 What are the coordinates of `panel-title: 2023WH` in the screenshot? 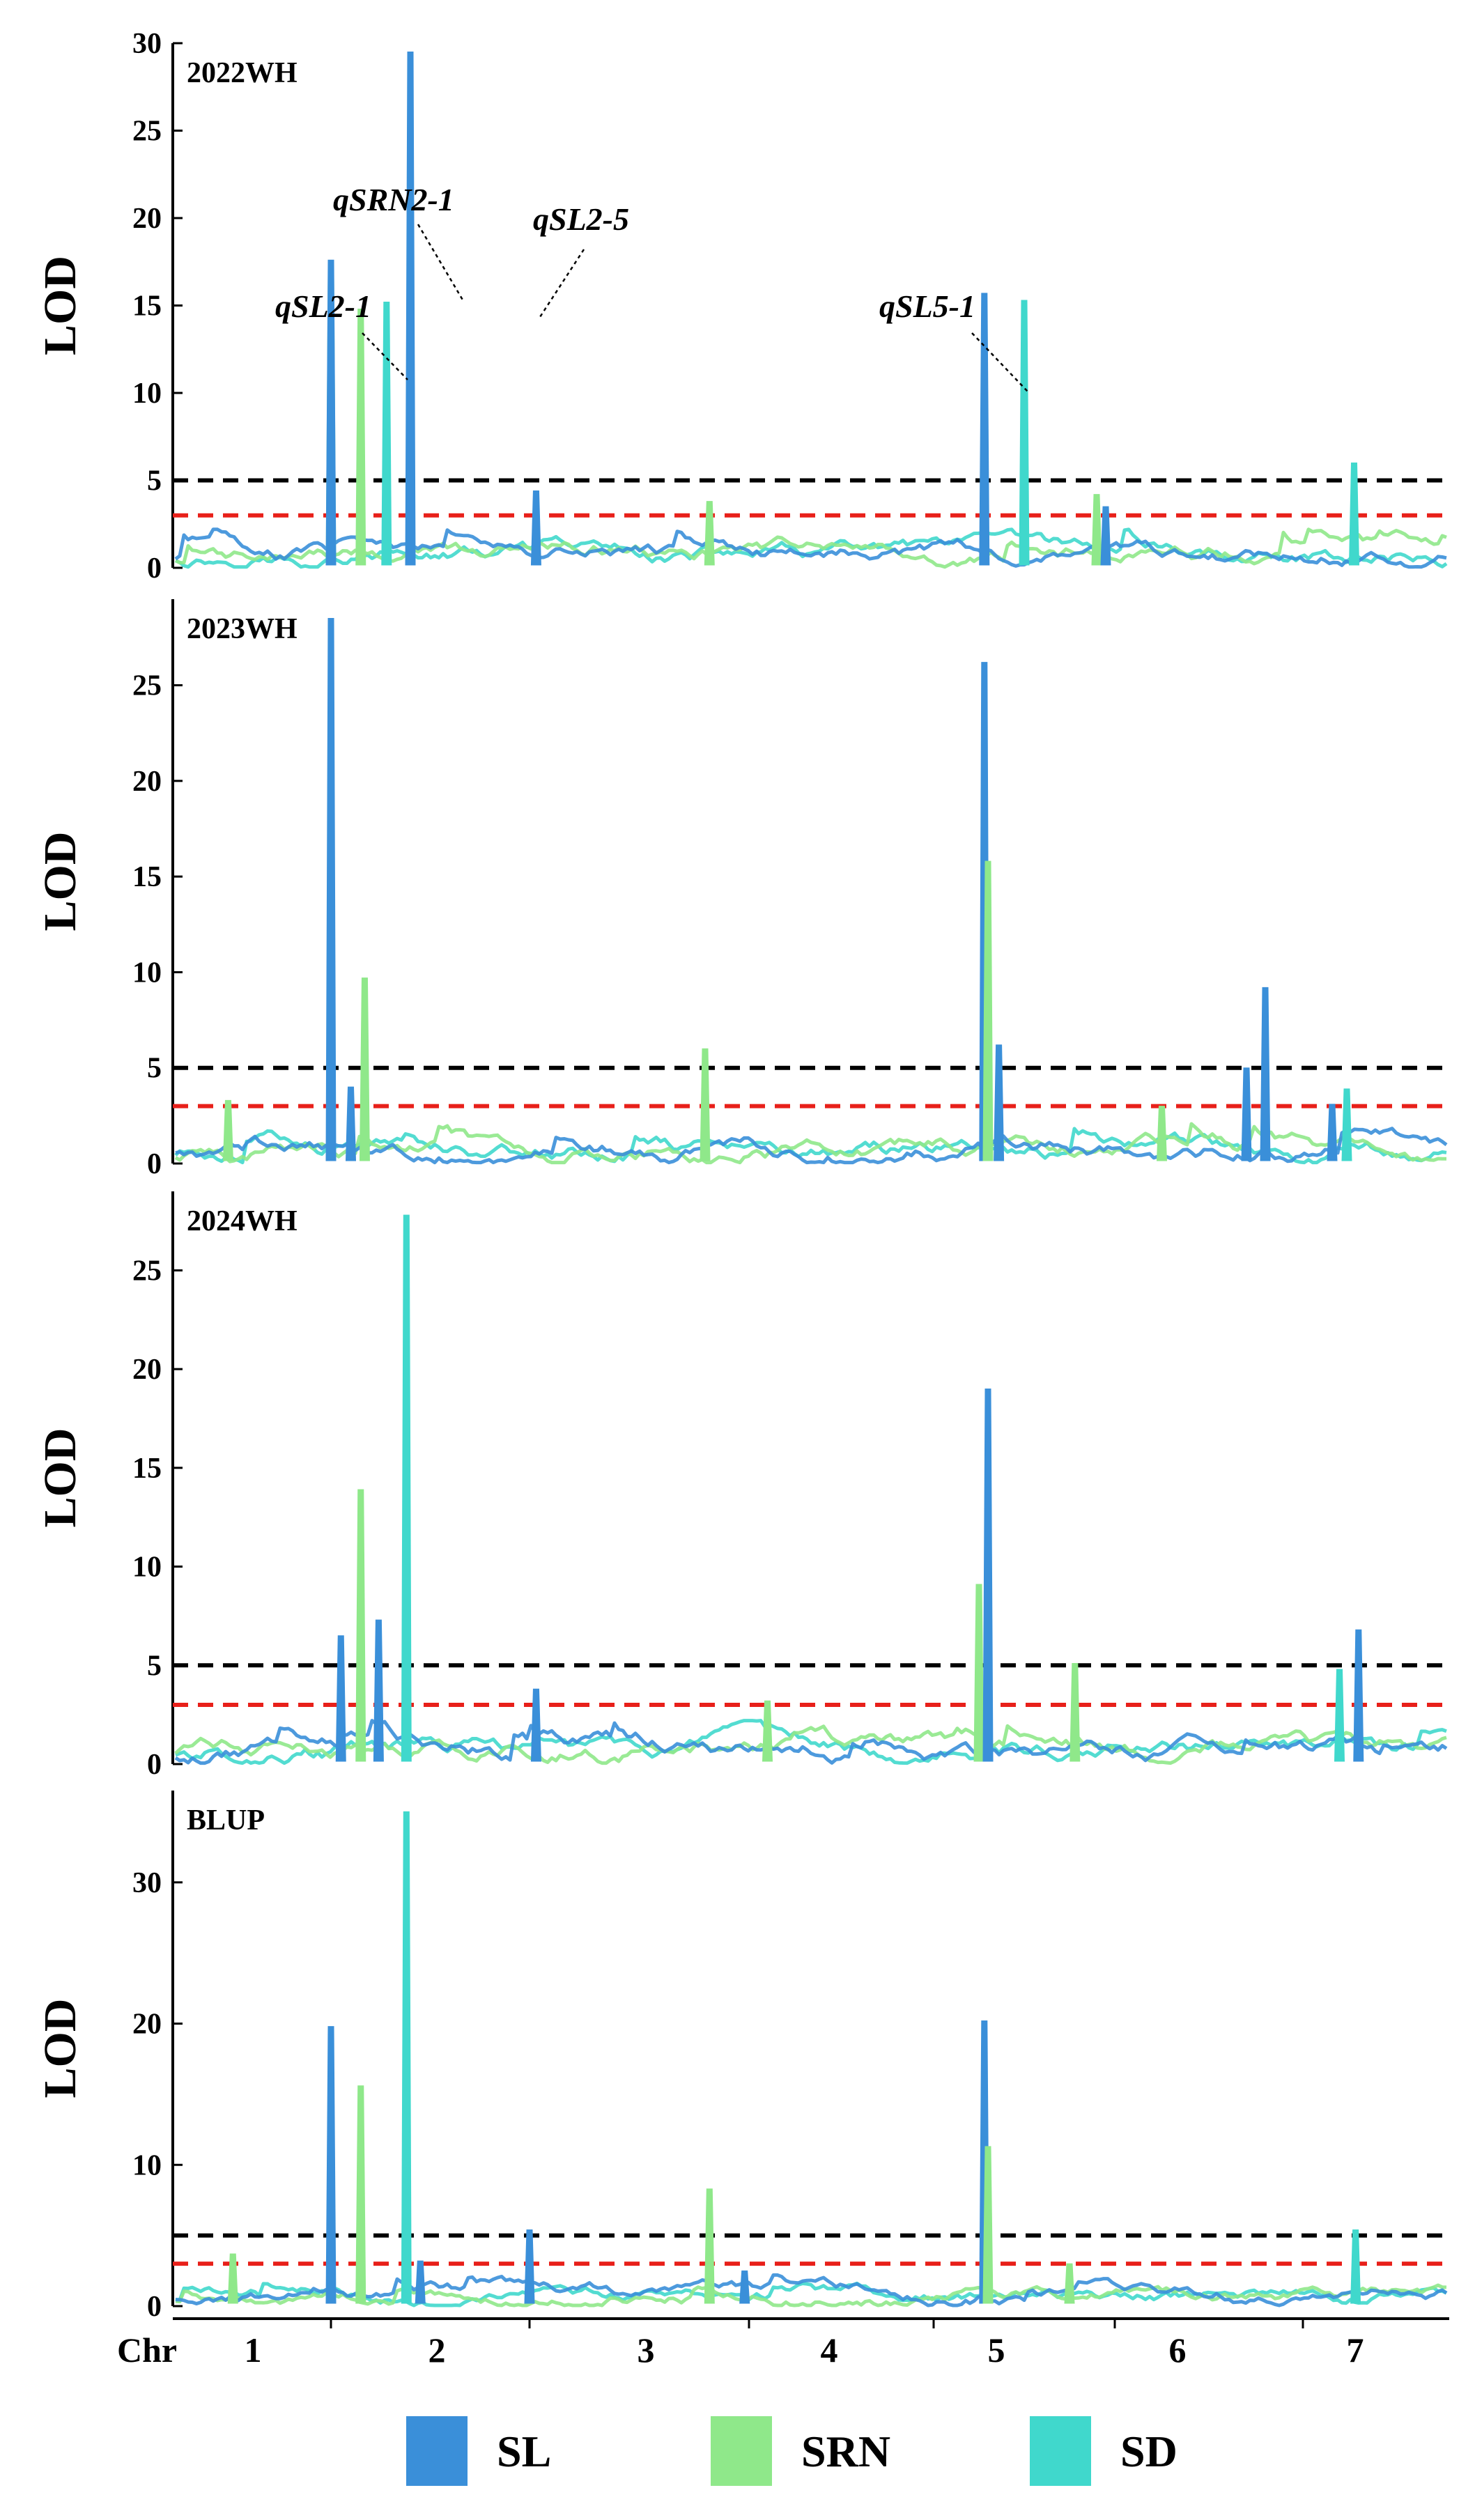 It's located at (242, 629).